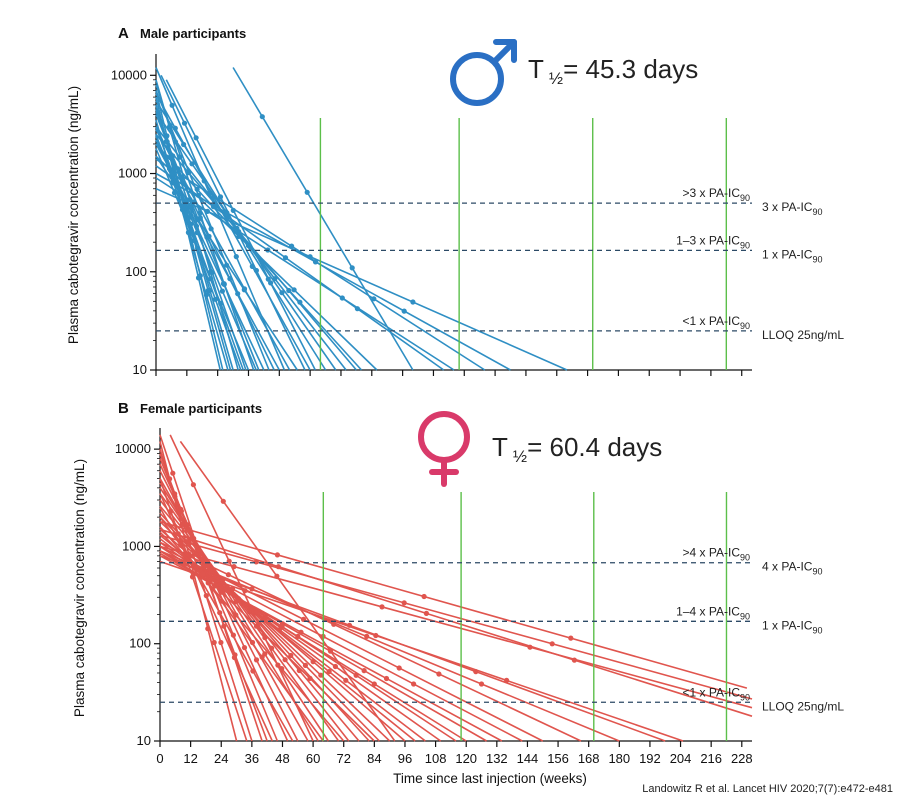 This screenshot has height=799, width=904. What do you see at coordinates (803, 335) in the screenshot?
I see `panel-a-threshold-right-label: LLOQ 25ng/mL` at bounding box center [803, 335].